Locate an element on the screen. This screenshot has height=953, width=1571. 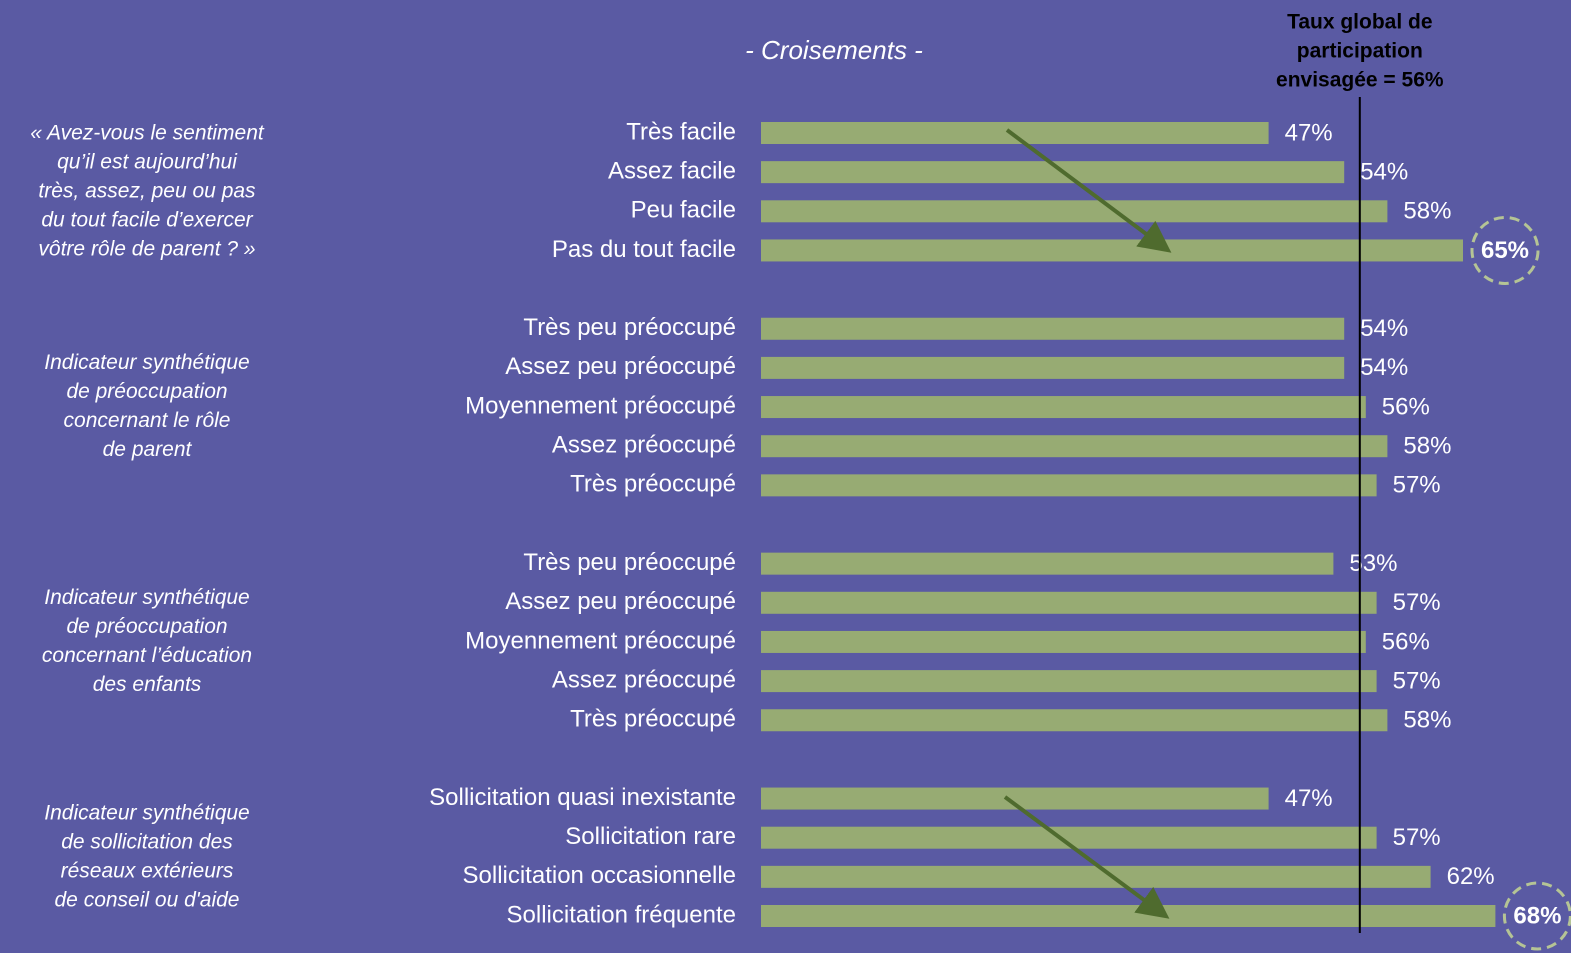
category-label: Pas du tout facile is located at coordinates (644, 249).